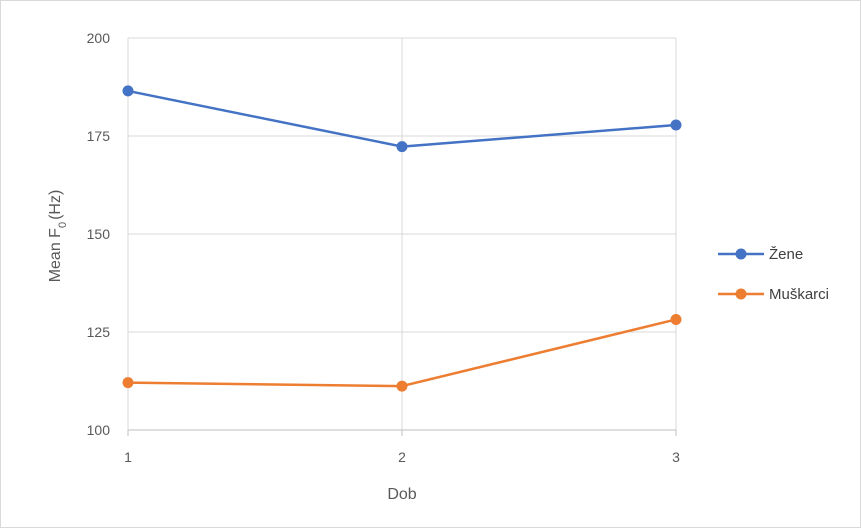 The width and height of the screenshot is (861, 528). What do you see at coordinates (676, 457) in the screenshot?
I see `x-tick-label: 3` at bounding box center [676, 457].